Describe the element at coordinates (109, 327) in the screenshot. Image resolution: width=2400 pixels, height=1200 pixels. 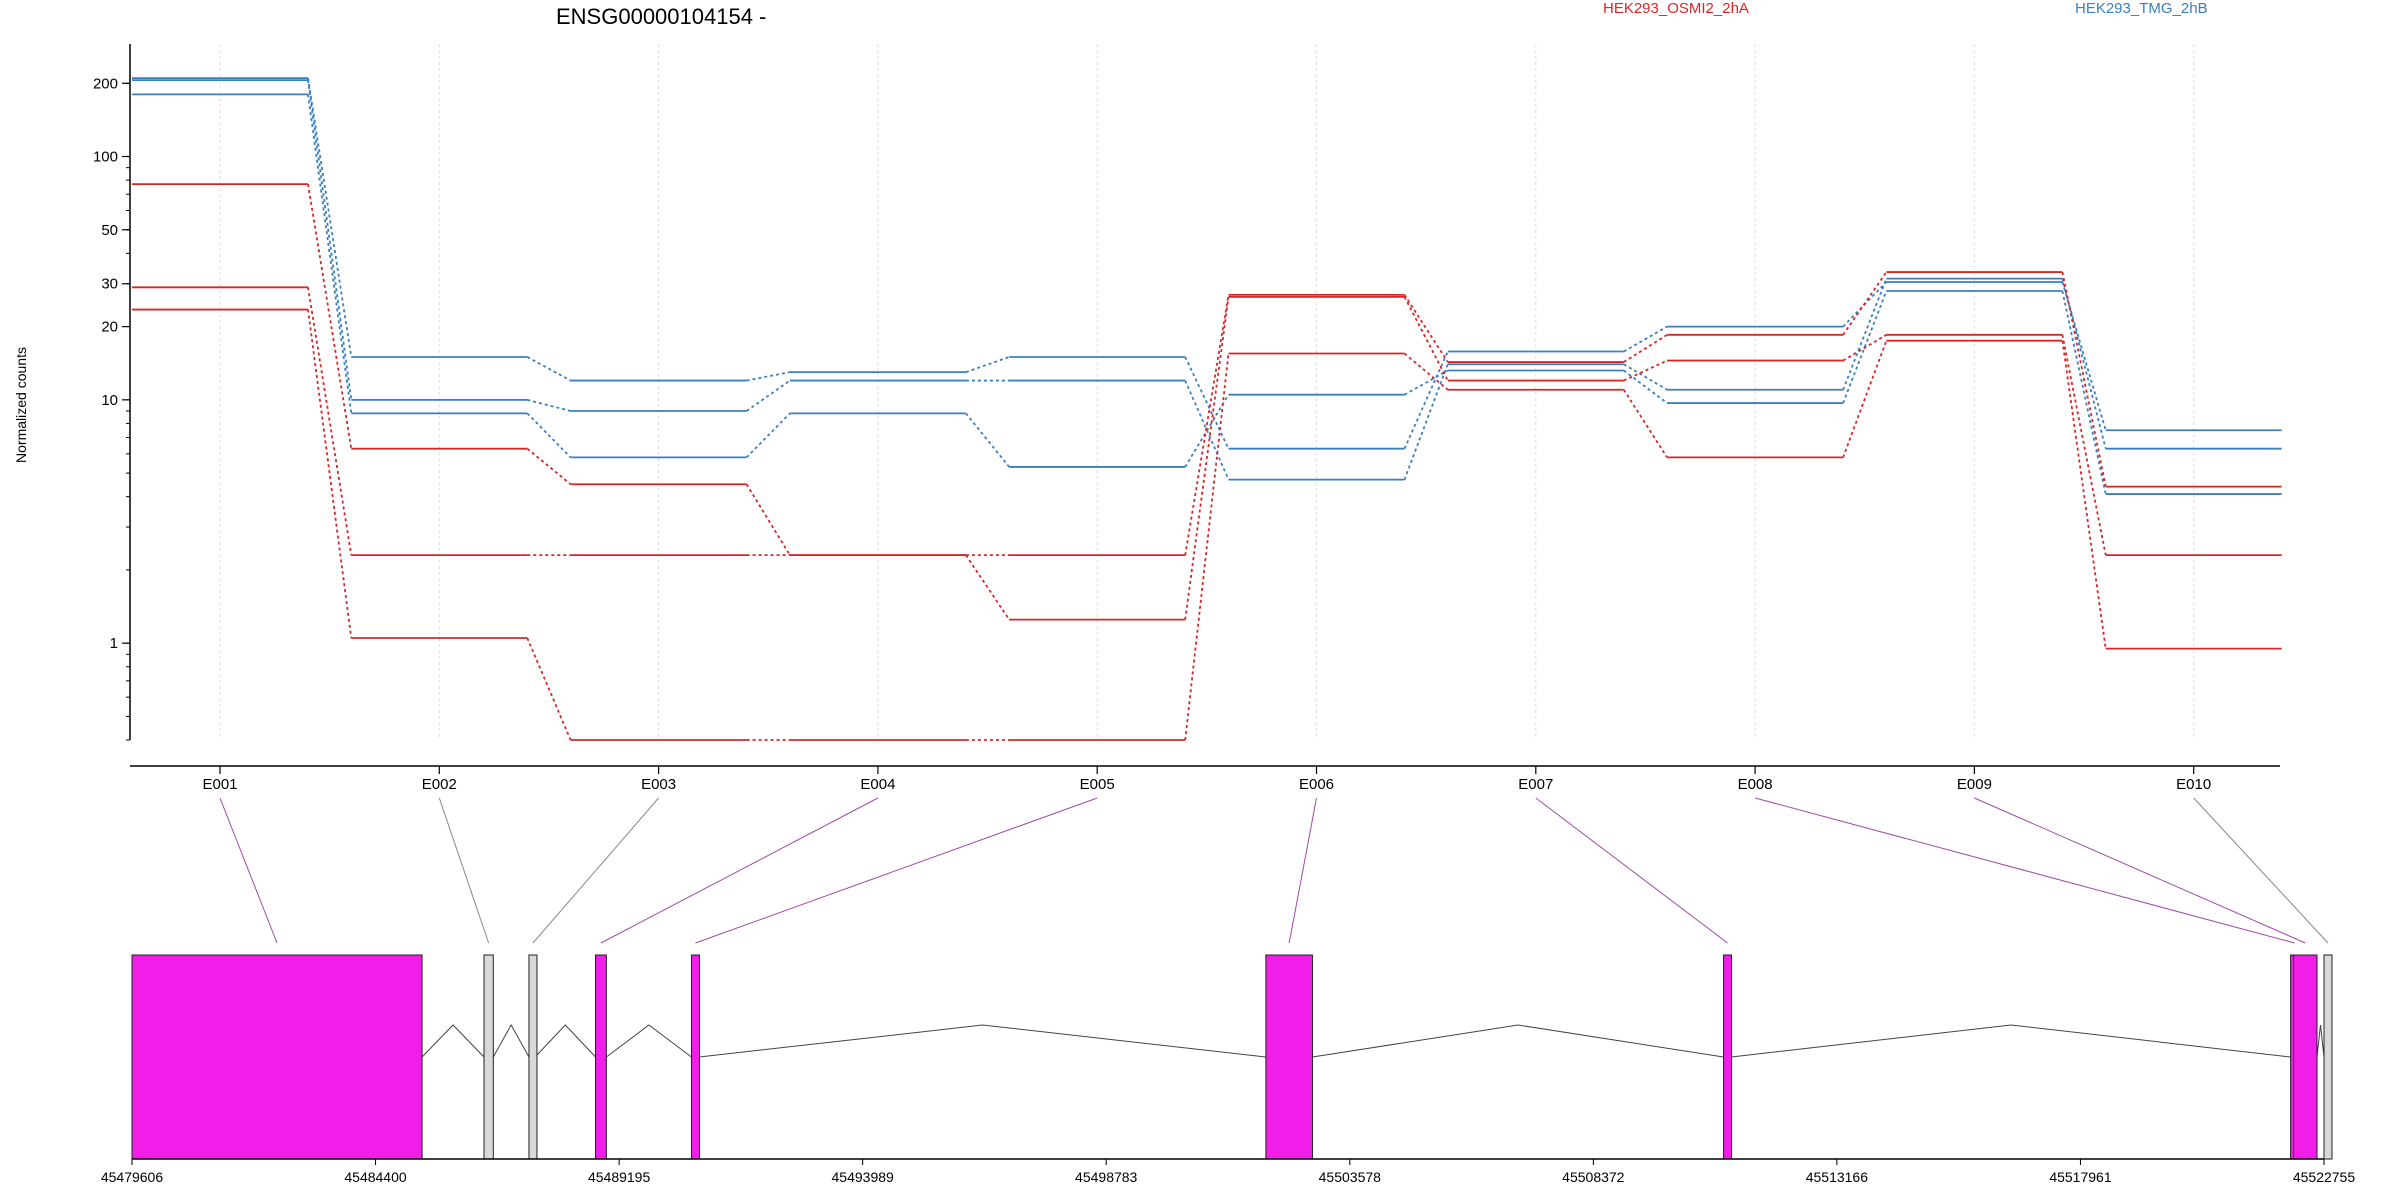
I see `y-tick-label-20: 20` at that location.